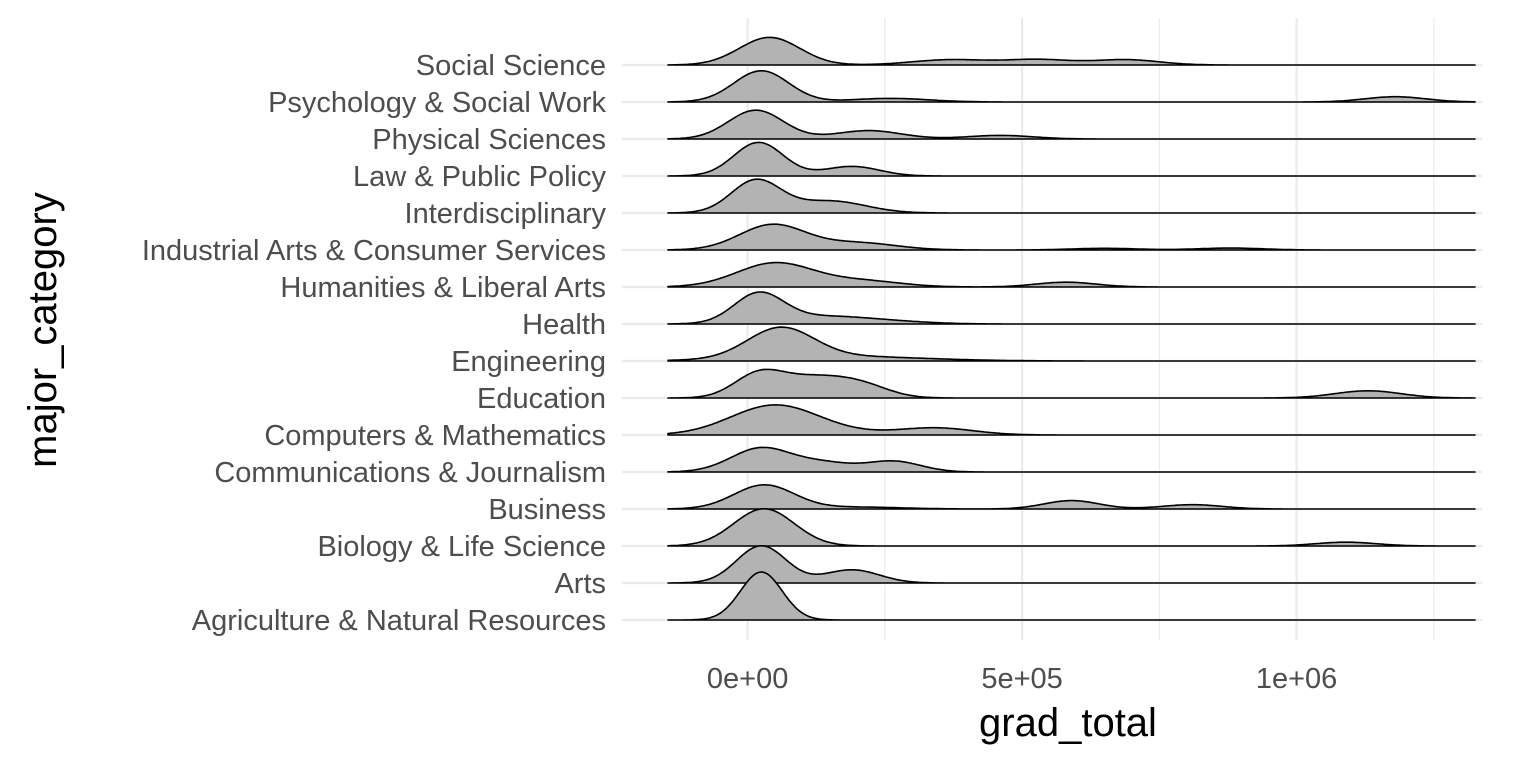  What do you see at coordinates (1071, 86) in the screenshot?
I see `ridge-psychology-social-work` at bounding box center [1071, 86].